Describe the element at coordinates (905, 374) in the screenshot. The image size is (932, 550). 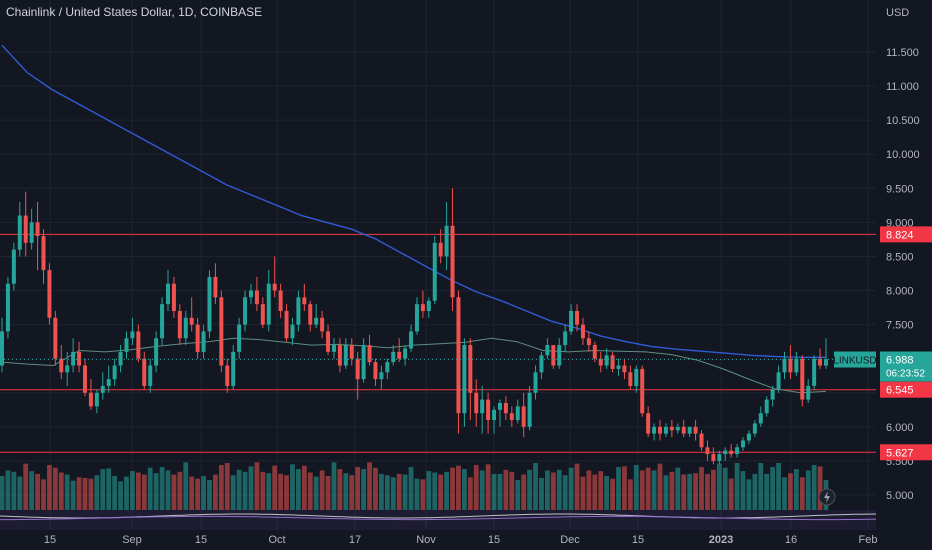
I see `countdown-timer: 06:23:52` at that location.